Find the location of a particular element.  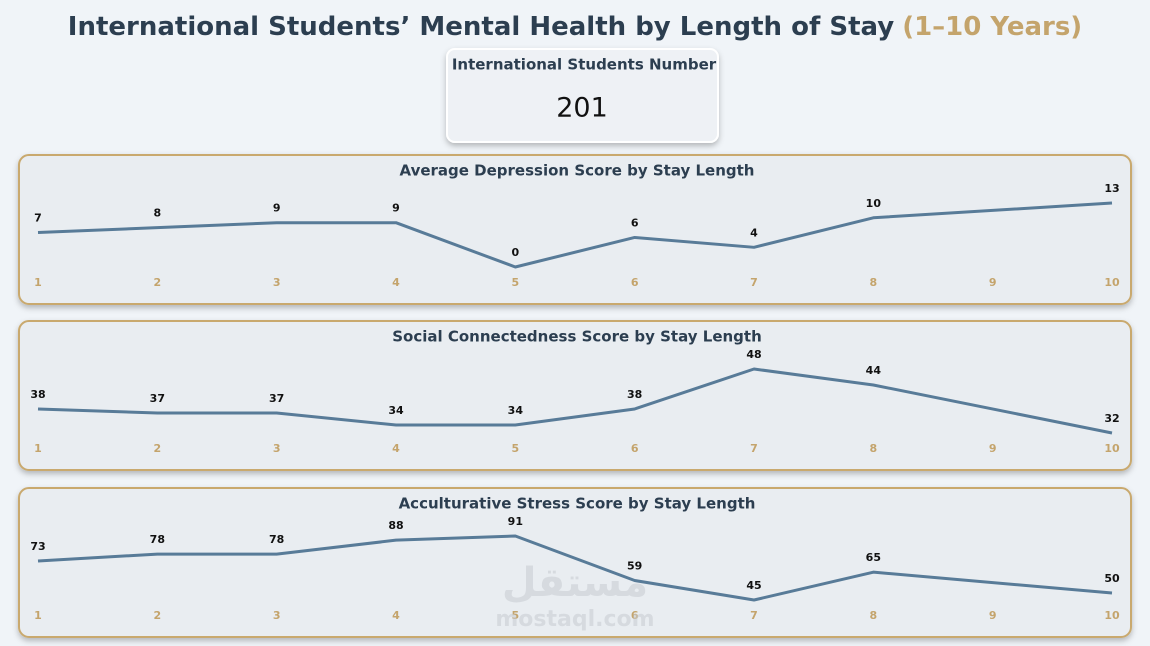

data-label: 10 is located at coordinates (874, 203).